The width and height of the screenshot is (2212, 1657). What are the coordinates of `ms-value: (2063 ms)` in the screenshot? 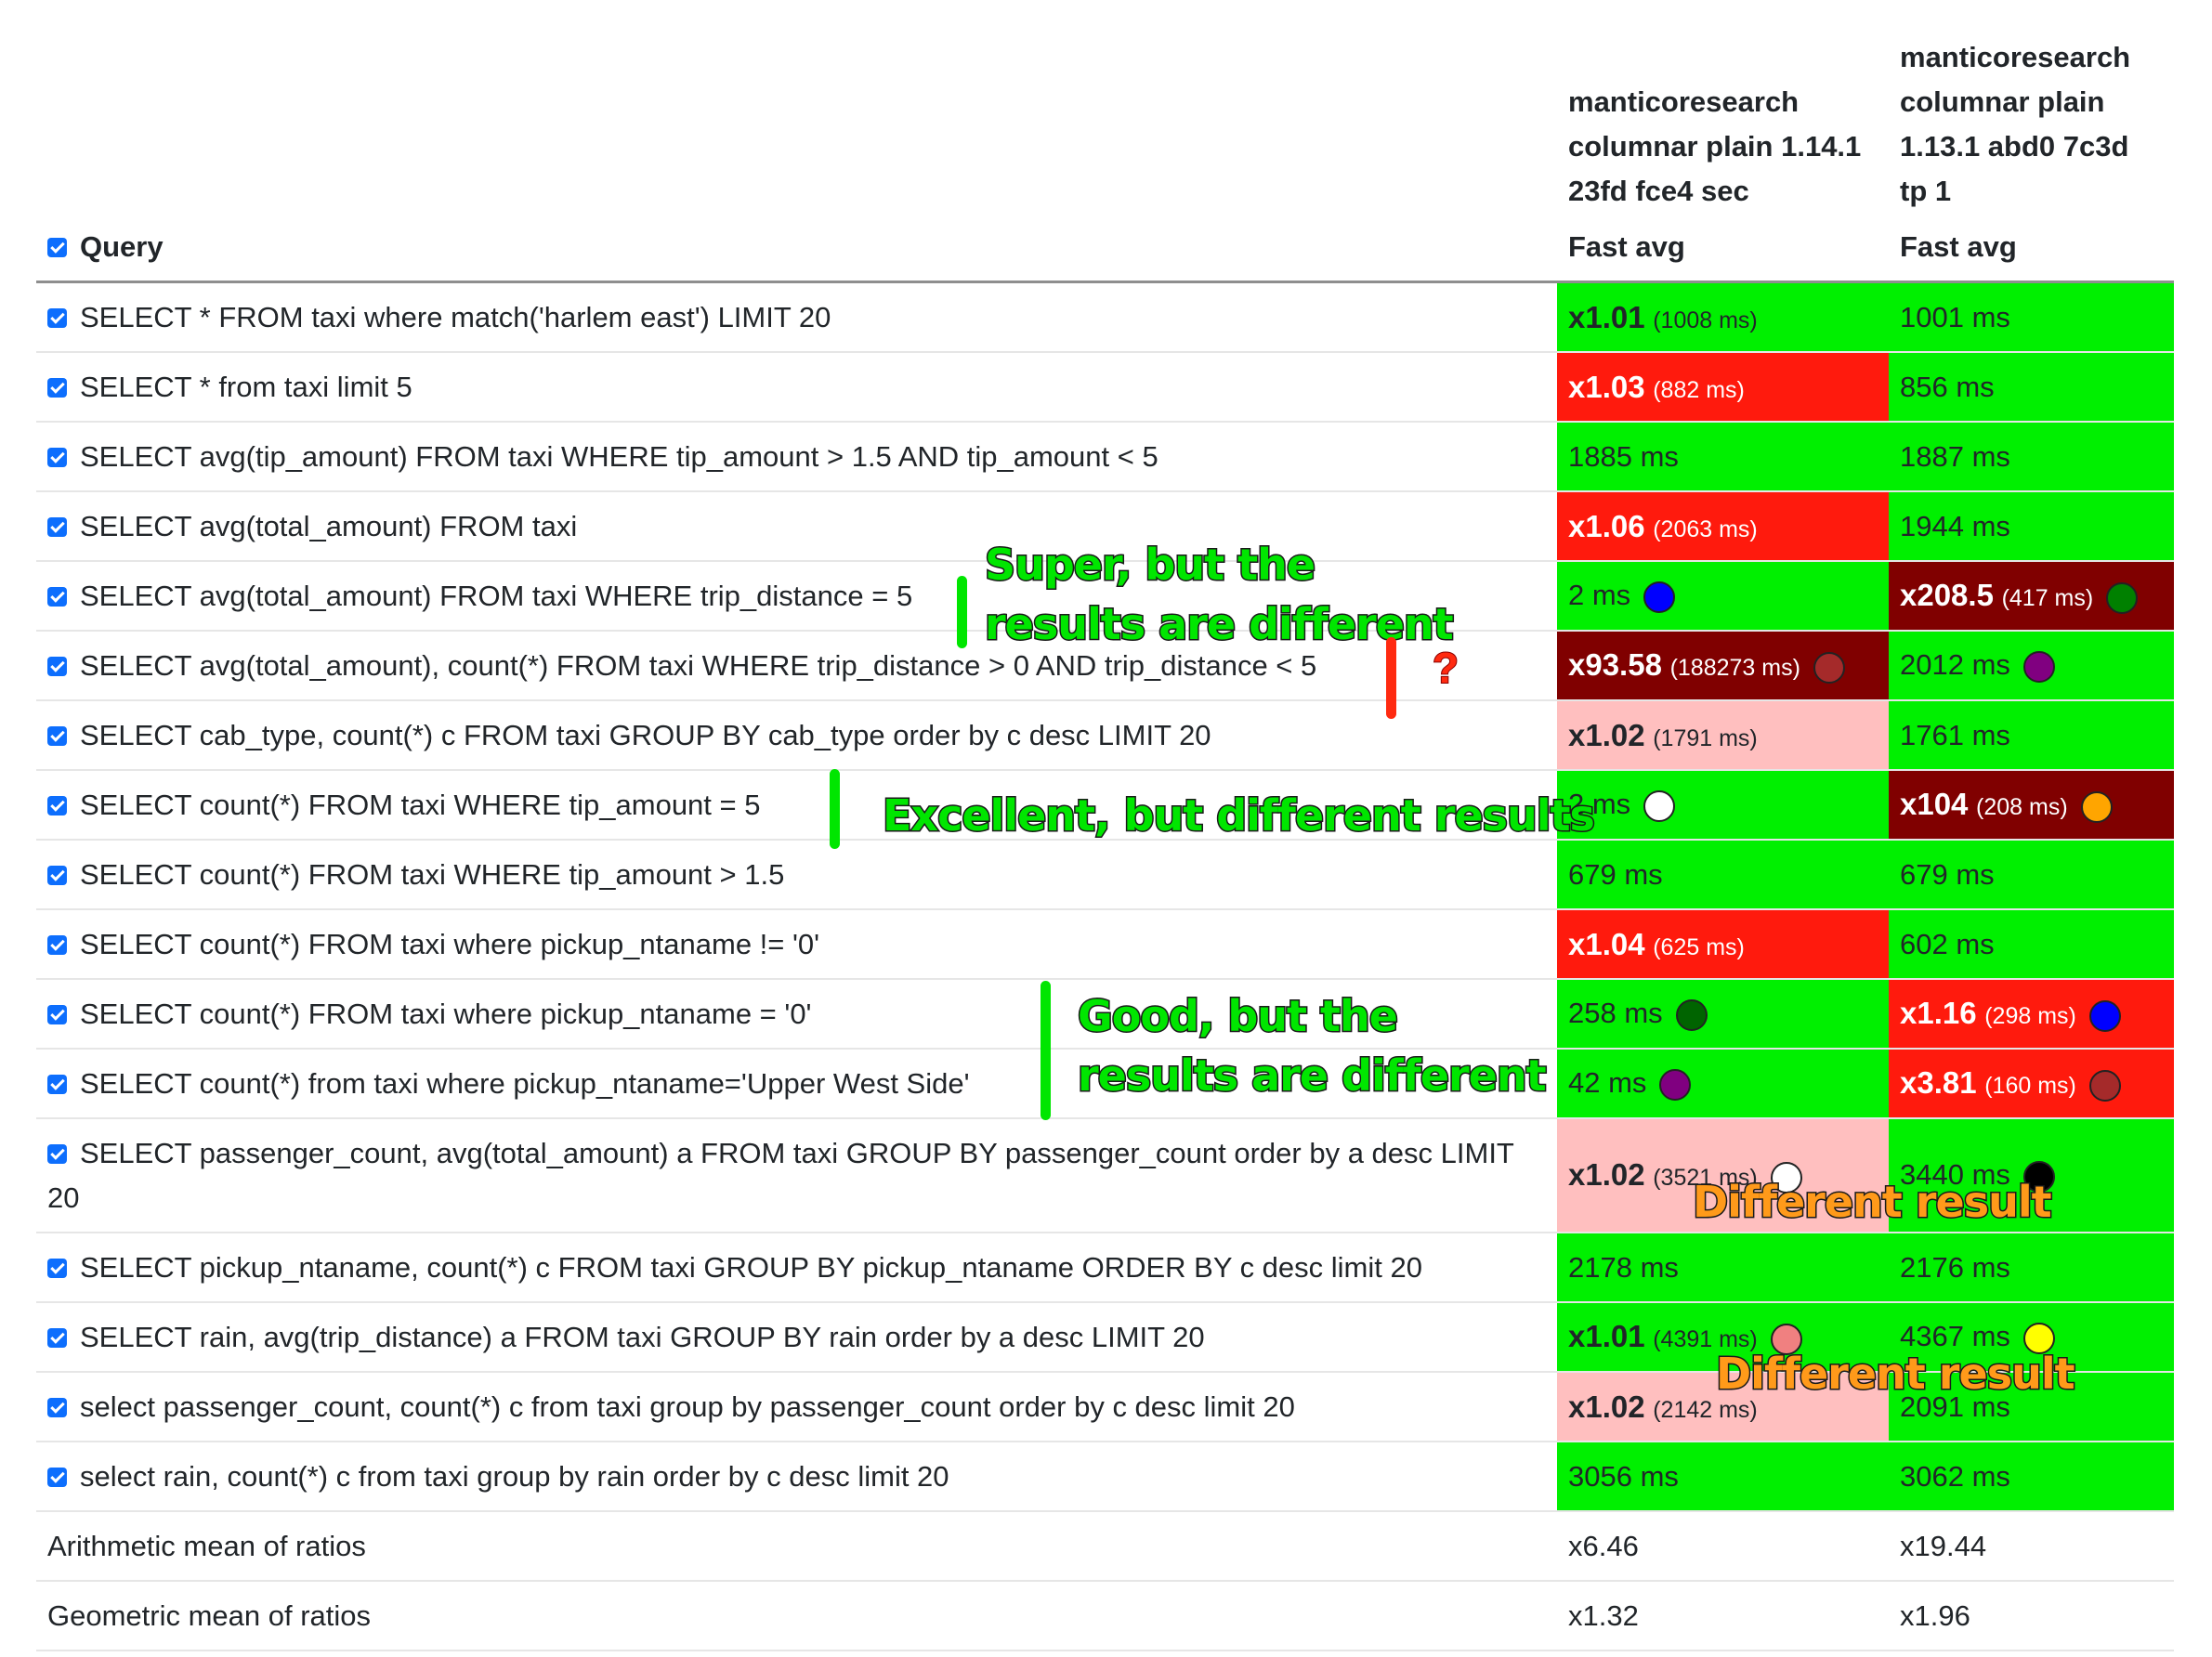 It's located at (1705, 528).